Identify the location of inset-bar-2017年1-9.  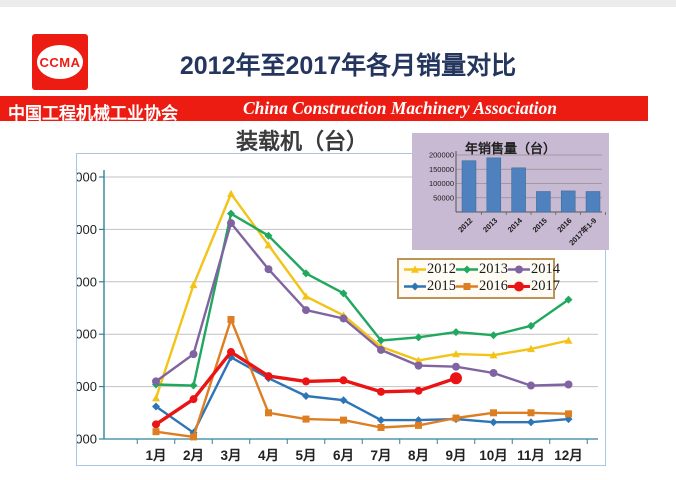
(593, 202).